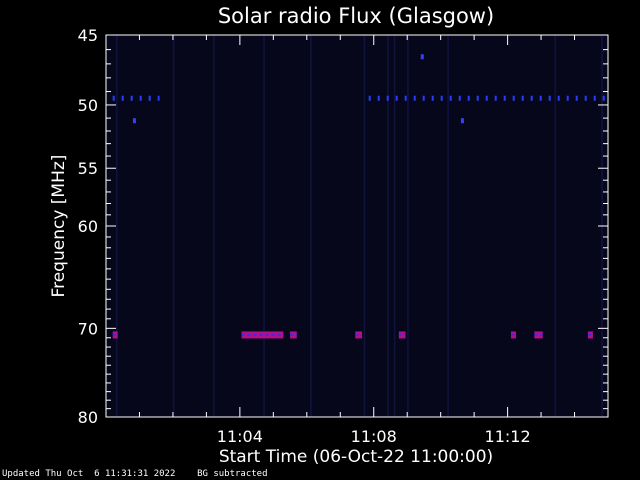 This screenshot has width=640, height=480. I want to click on x-axis-label: Start Time (06-Oct-22 11:00:00), so click(356, 457).